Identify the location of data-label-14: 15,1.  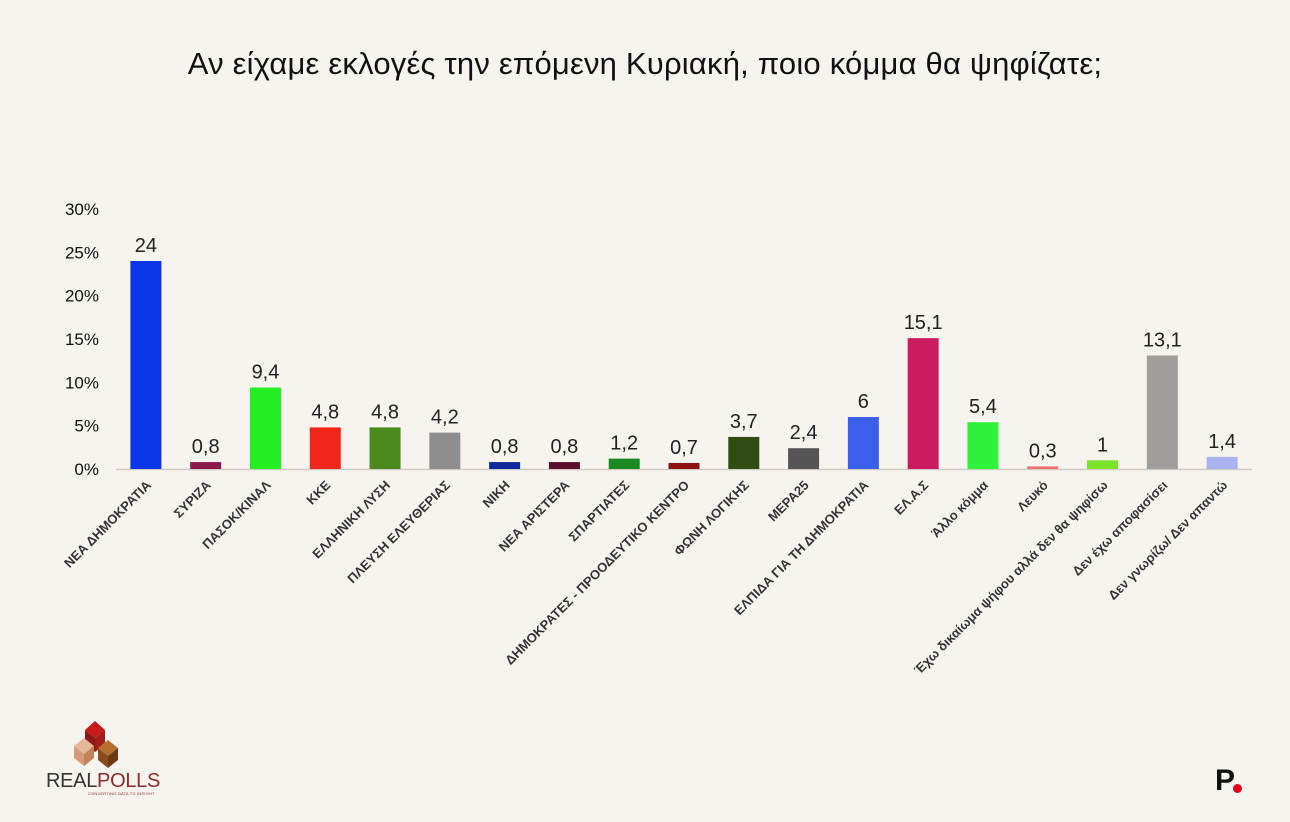
(923, 323).